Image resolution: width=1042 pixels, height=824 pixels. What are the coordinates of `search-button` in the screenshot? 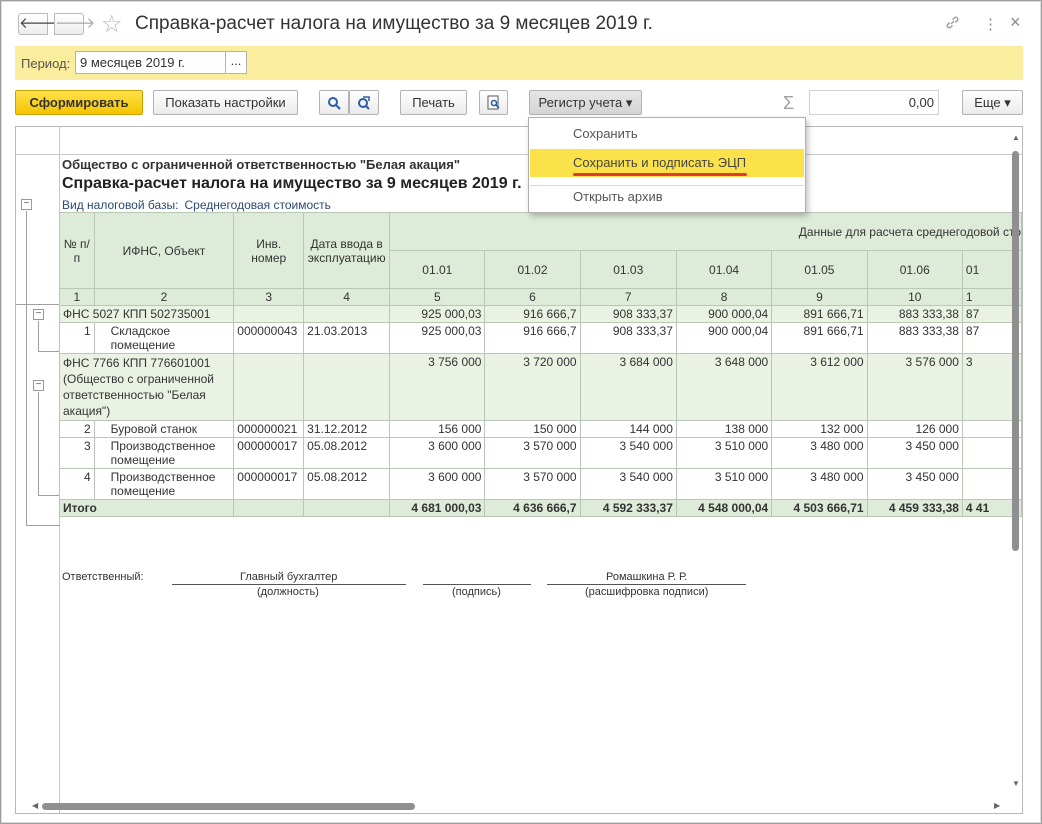 It's located at (334, 102).